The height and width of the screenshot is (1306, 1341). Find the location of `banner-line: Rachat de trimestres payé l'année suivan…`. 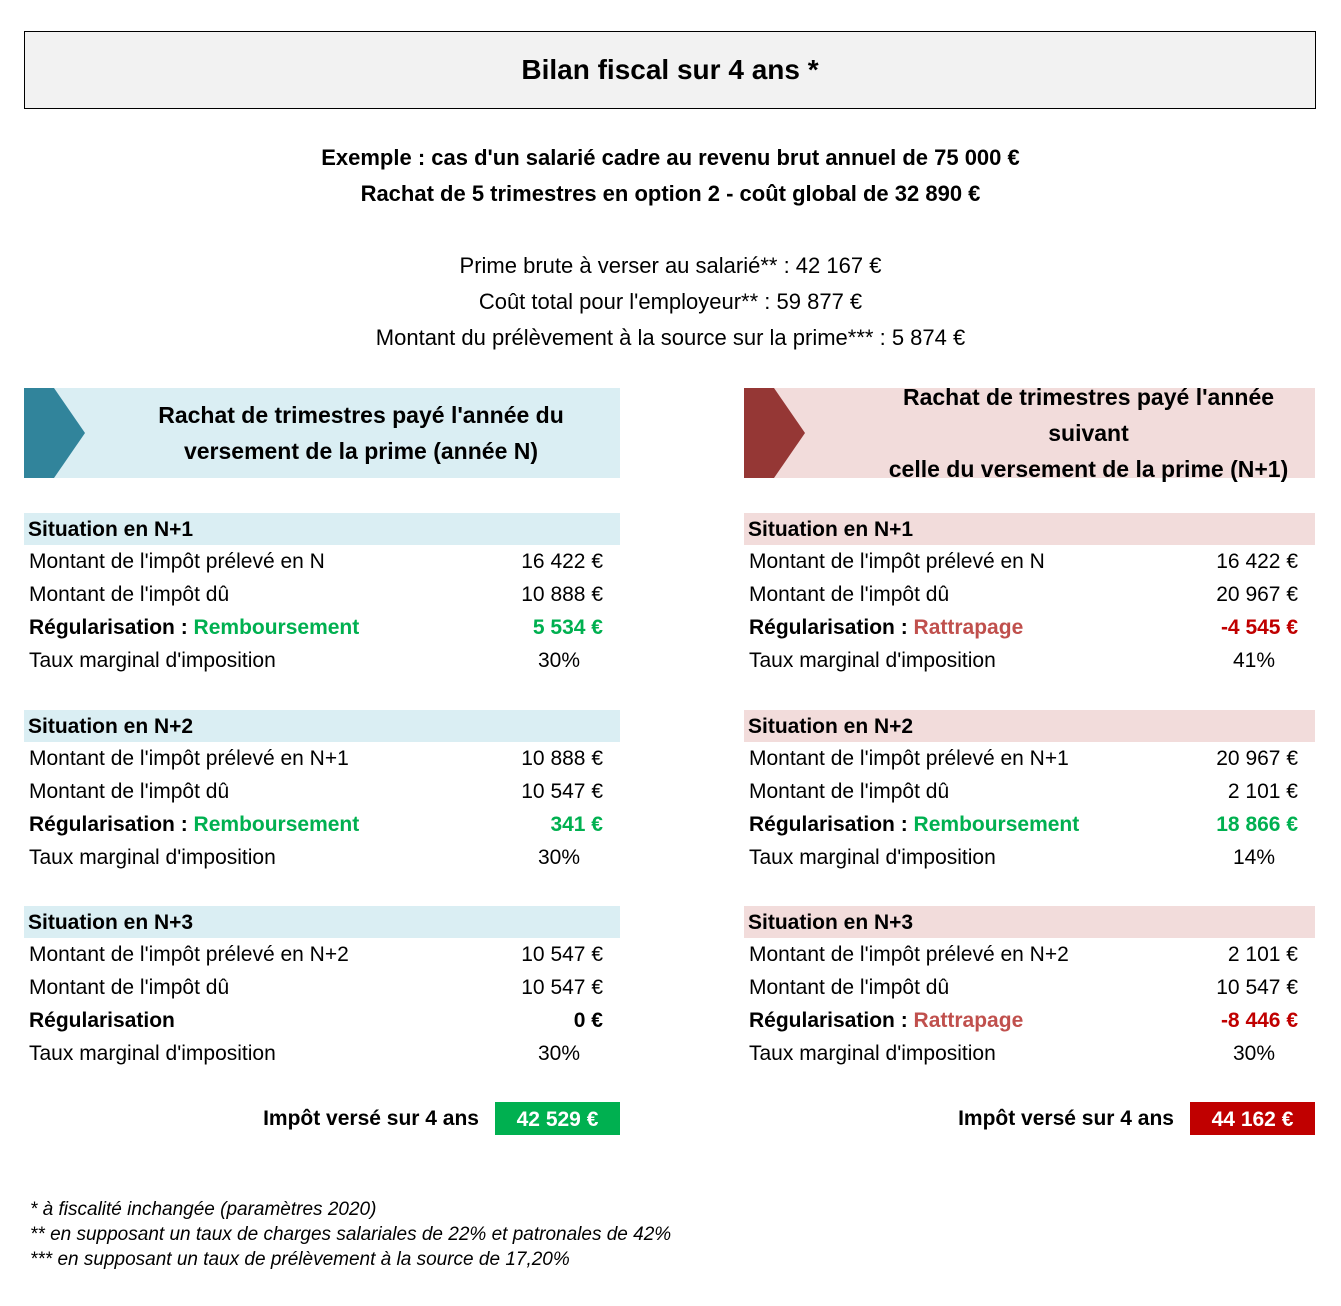

banner-line: Rachat de trimestres payé l'année suivan… is located at coordinates (1088, 415).